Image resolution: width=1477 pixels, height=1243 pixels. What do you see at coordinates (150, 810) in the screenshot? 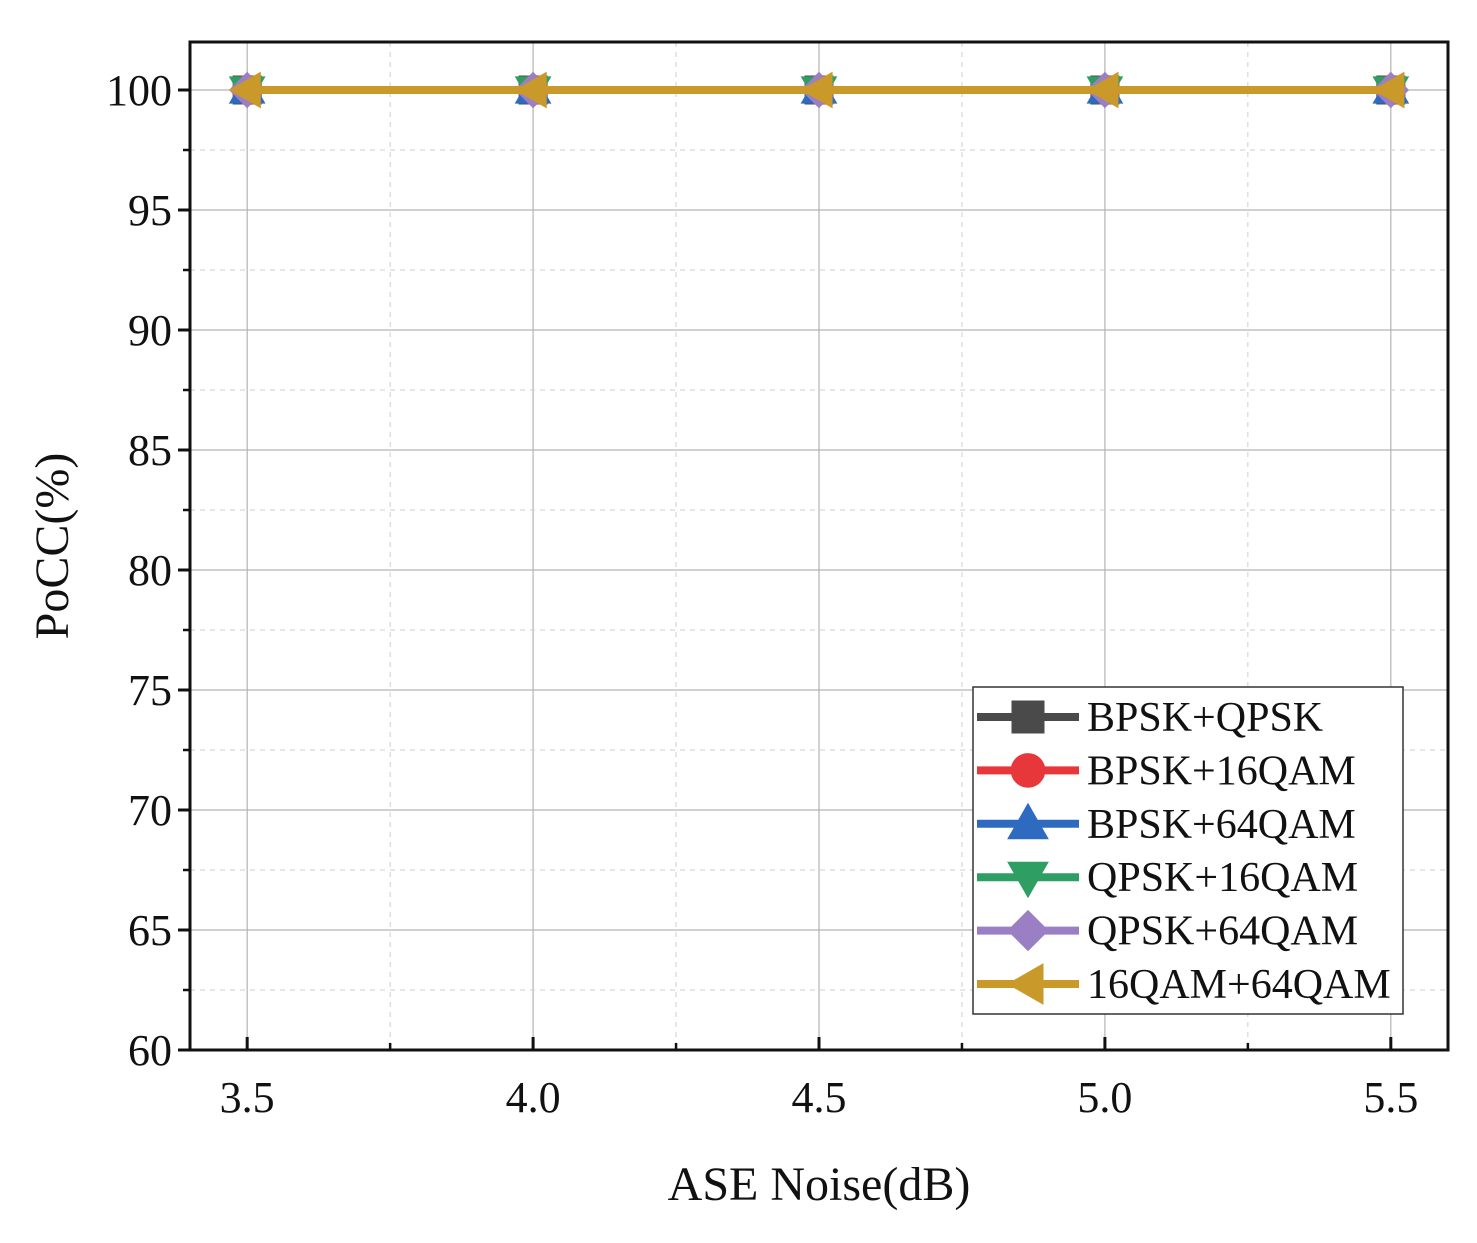
I see `y-tick-label: 70` at bounding box center [150, 810].